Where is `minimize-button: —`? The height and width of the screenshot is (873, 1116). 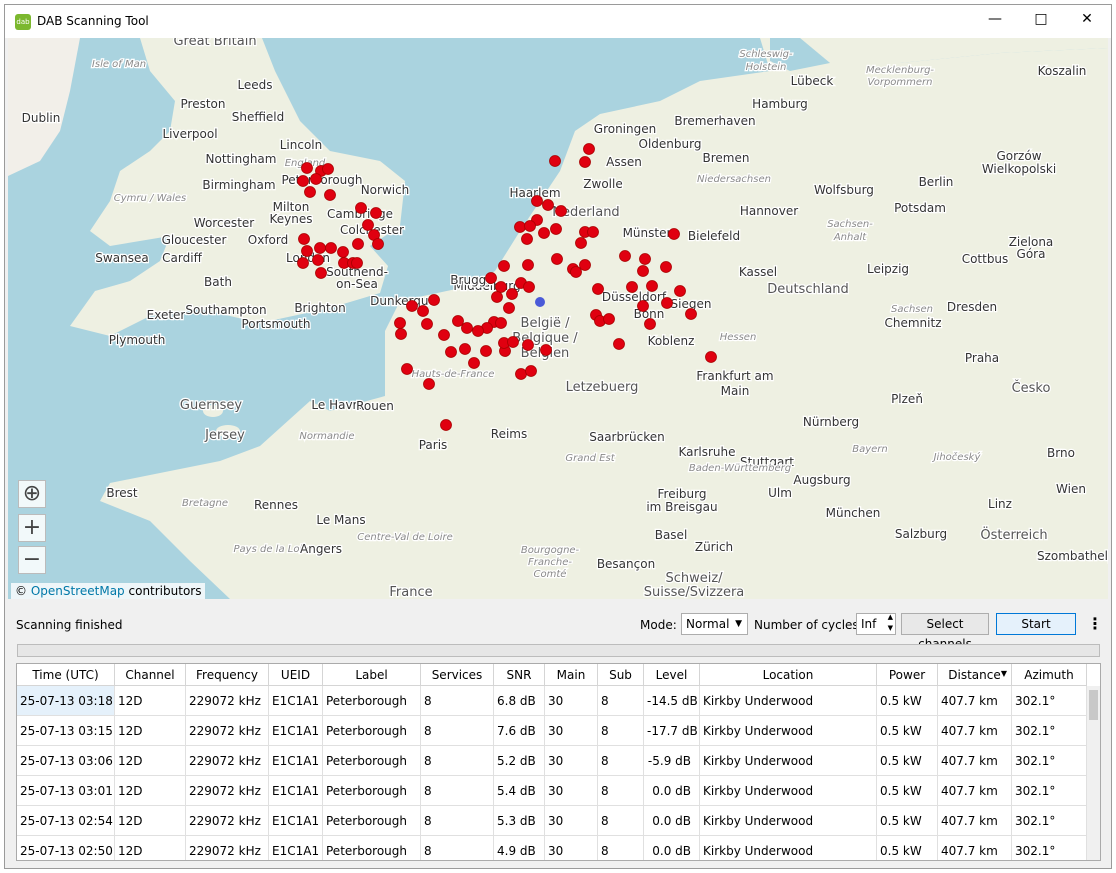
minimize-button: — is located at coordinates (995, 19).